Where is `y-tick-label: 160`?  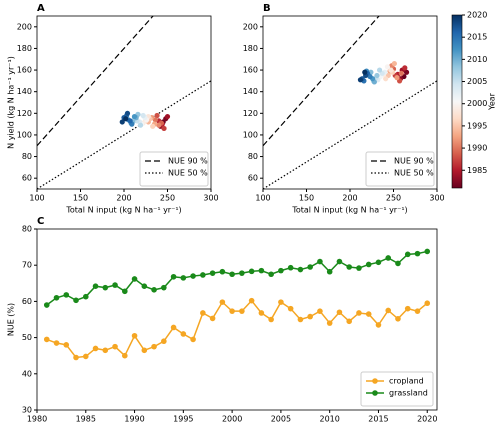
y-tick-label: 160 is located at coordinates (24, 70).